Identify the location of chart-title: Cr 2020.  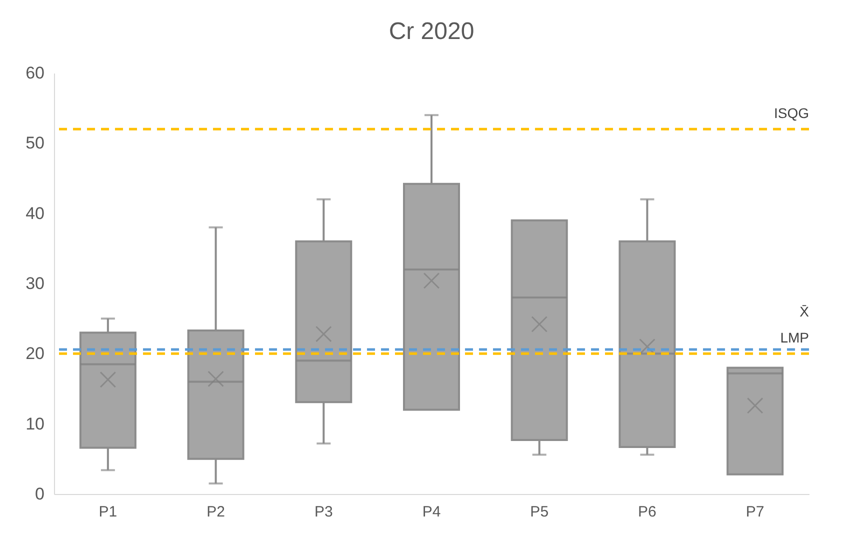
(431, 31).